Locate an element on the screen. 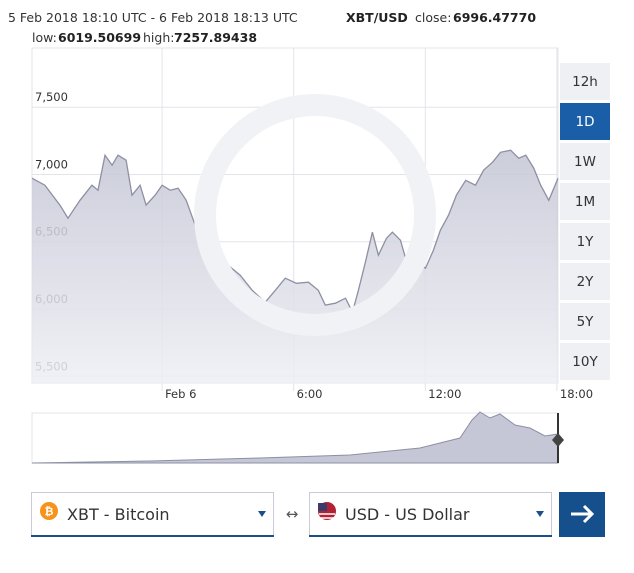  range-button-label: 1M is located at coordinates (585, 202).